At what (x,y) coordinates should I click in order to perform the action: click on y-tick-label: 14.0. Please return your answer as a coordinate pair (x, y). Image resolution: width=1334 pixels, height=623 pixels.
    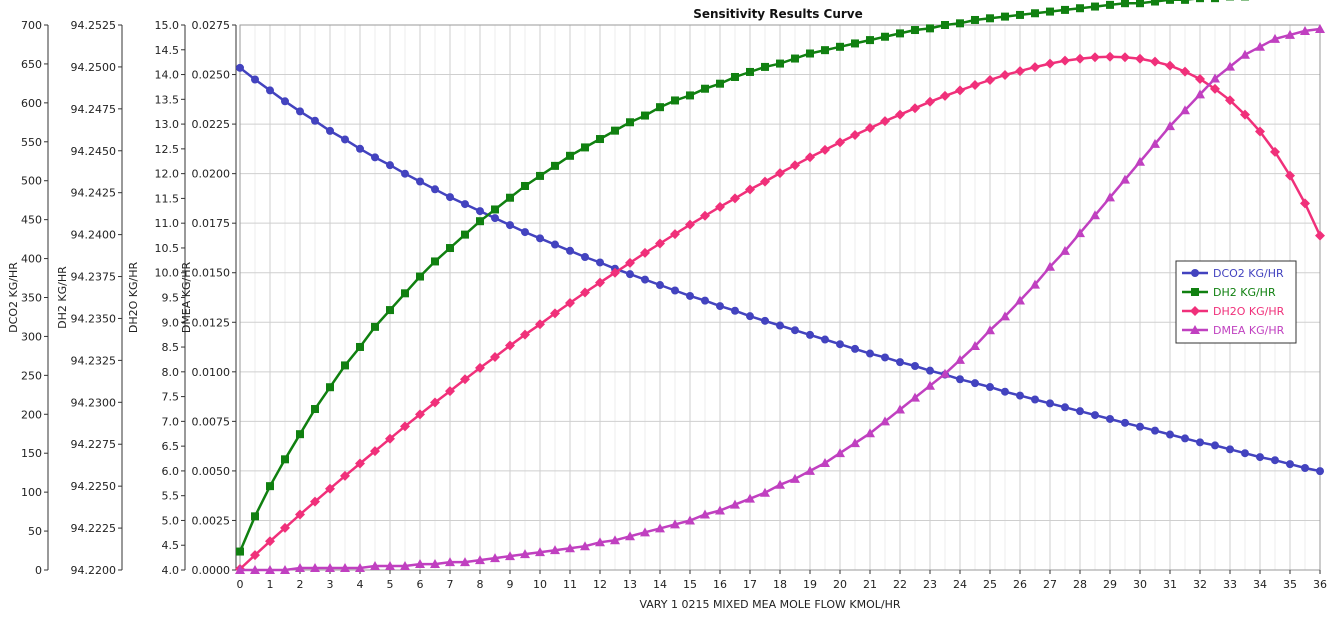
    Looking at the image, I should click on (167, 75).